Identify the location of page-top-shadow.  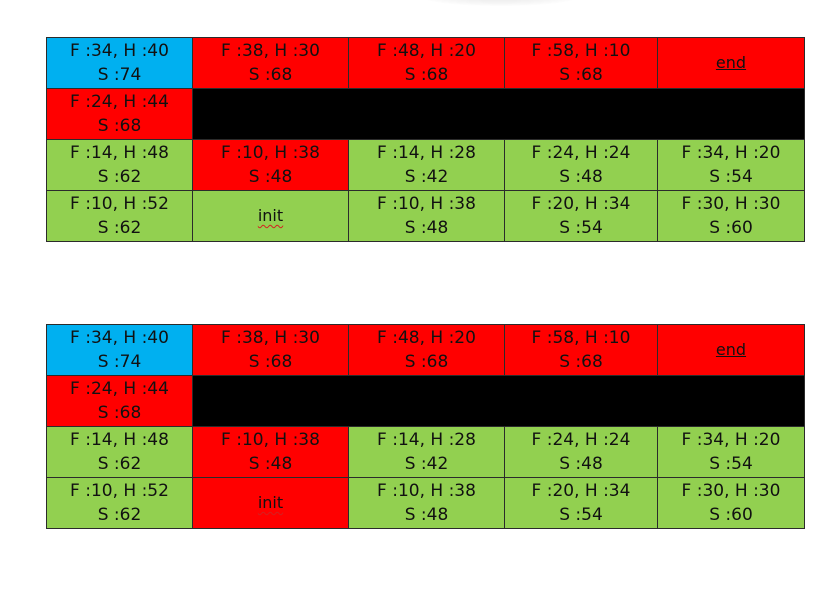
(500, 3).